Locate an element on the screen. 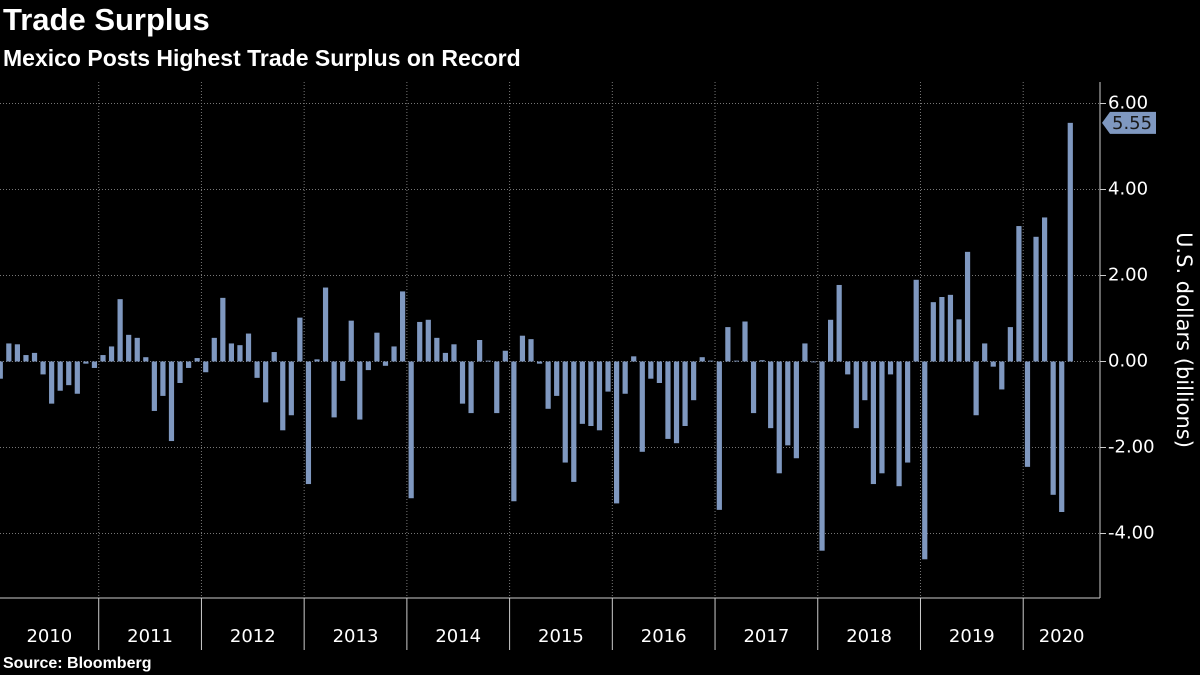  y-axis-title: U.S. dollars (billions) is located at coordinates (1184, 340).